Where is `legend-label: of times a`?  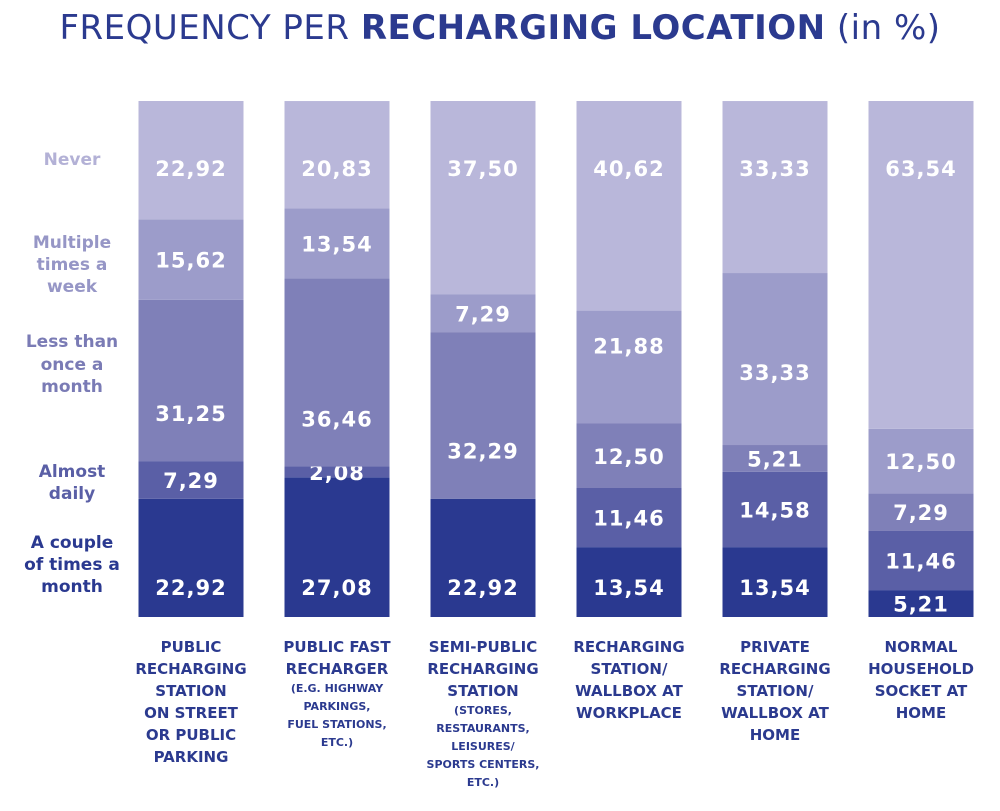
legend-label: of times a is located at coordinates (72, 565).